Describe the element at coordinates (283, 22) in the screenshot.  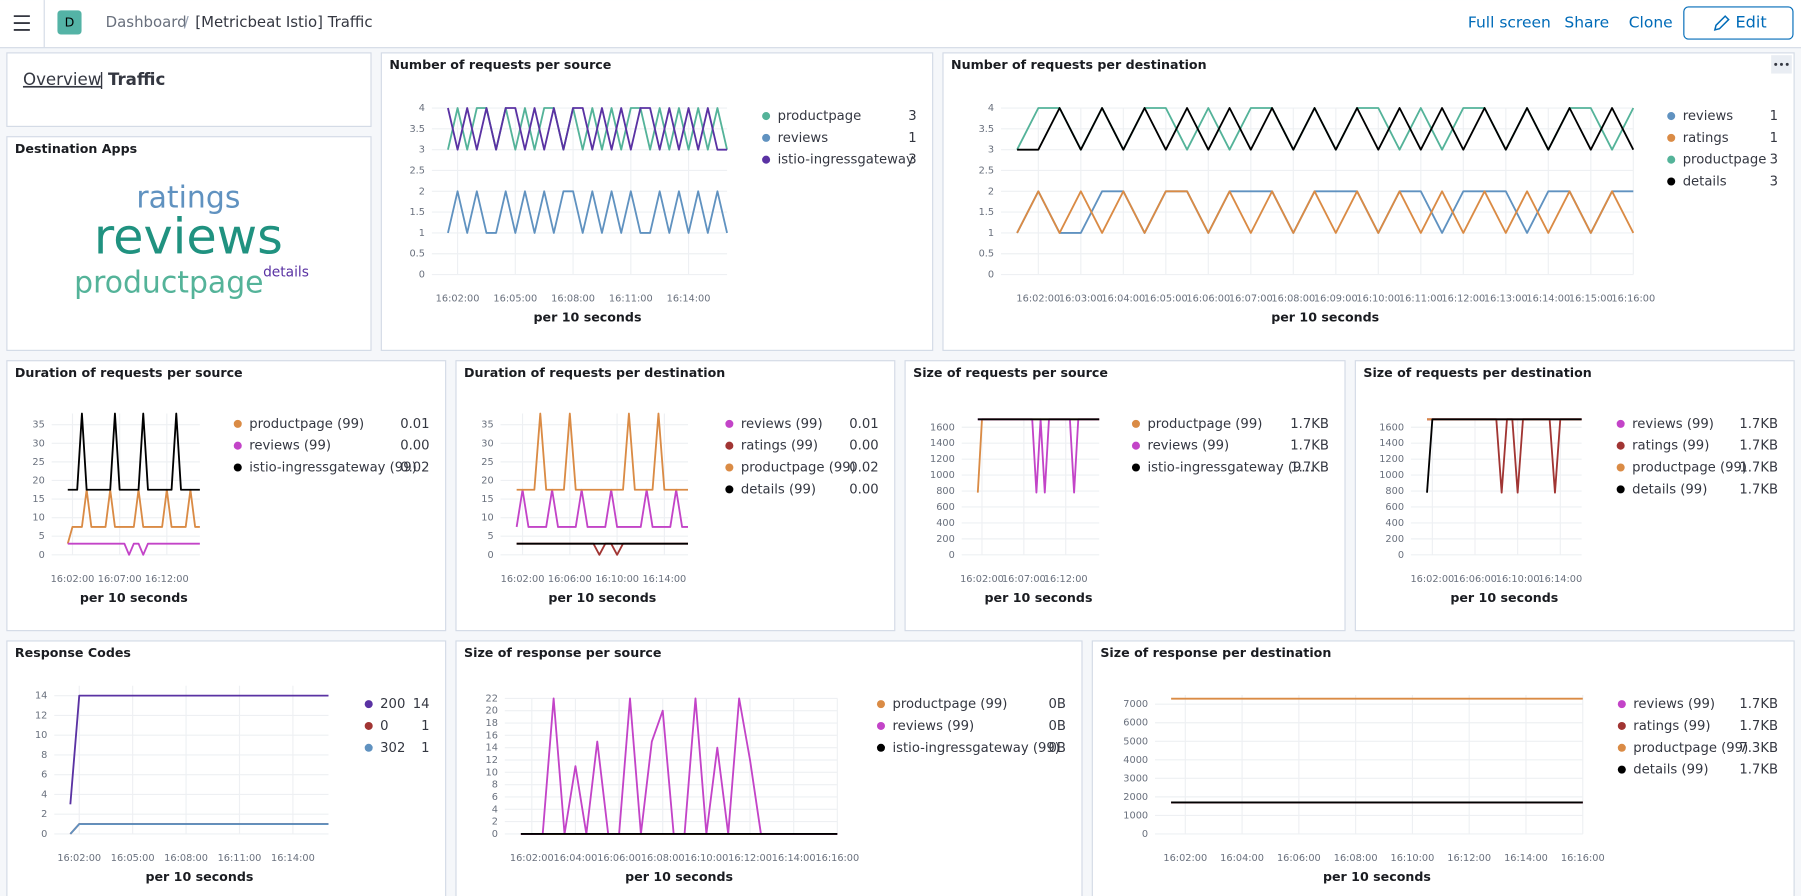
I see `breadcrumb-current: [Metricbeat Istio] Traffic` at that location.